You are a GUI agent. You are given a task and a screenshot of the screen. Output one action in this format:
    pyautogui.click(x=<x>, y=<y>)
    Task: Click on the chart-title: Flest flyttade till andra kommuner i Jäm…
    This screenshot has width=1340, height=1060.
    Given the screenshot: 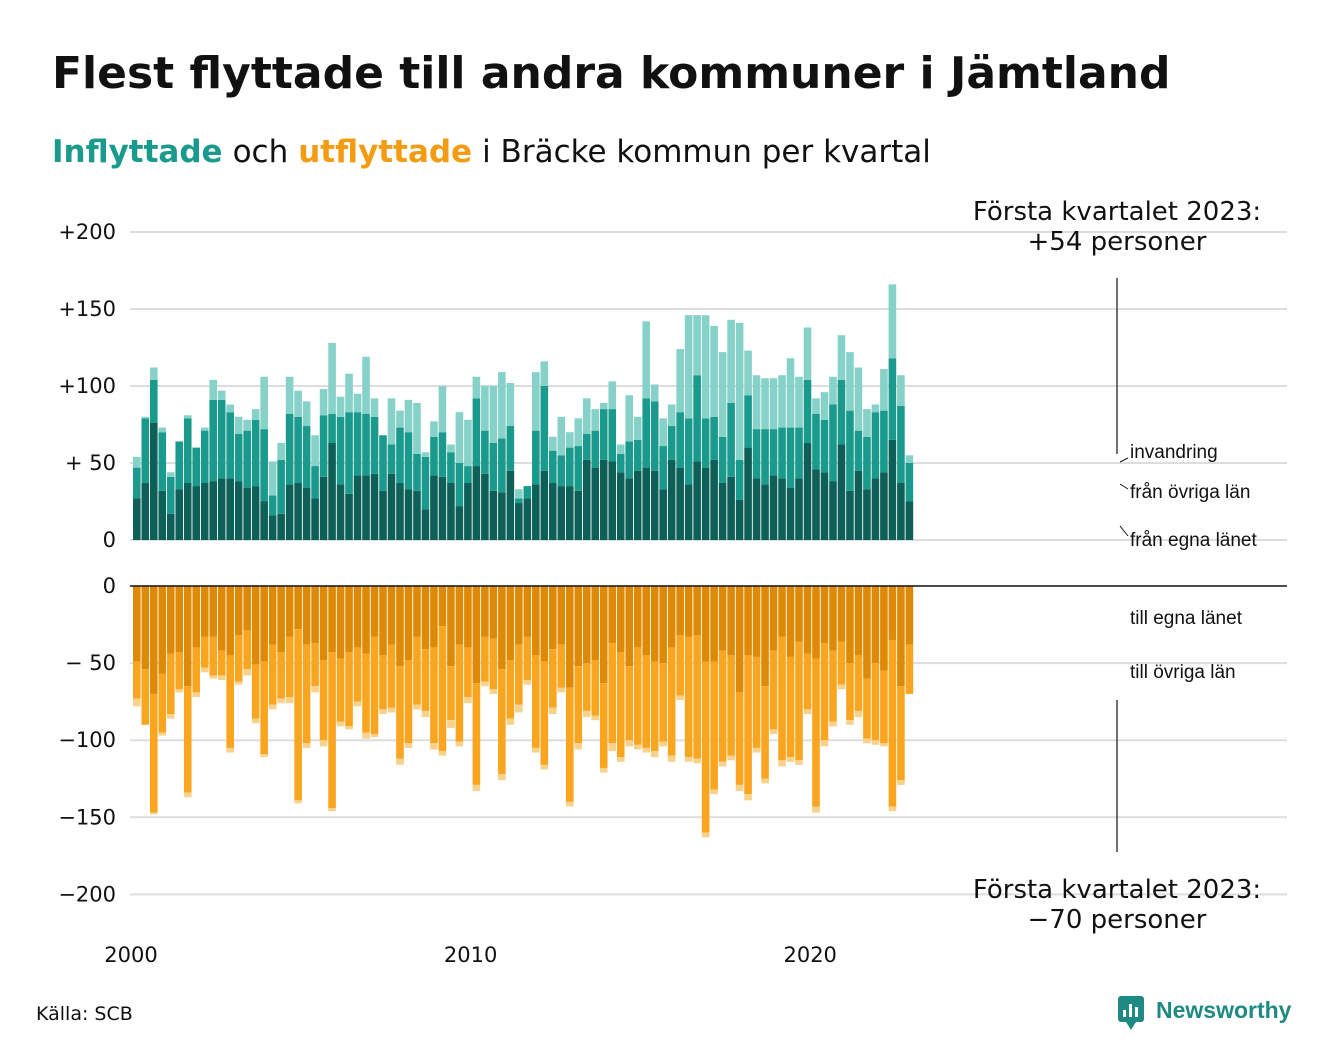 What is the action you would take?
    pyautogui.click(x=611, y=73)
    